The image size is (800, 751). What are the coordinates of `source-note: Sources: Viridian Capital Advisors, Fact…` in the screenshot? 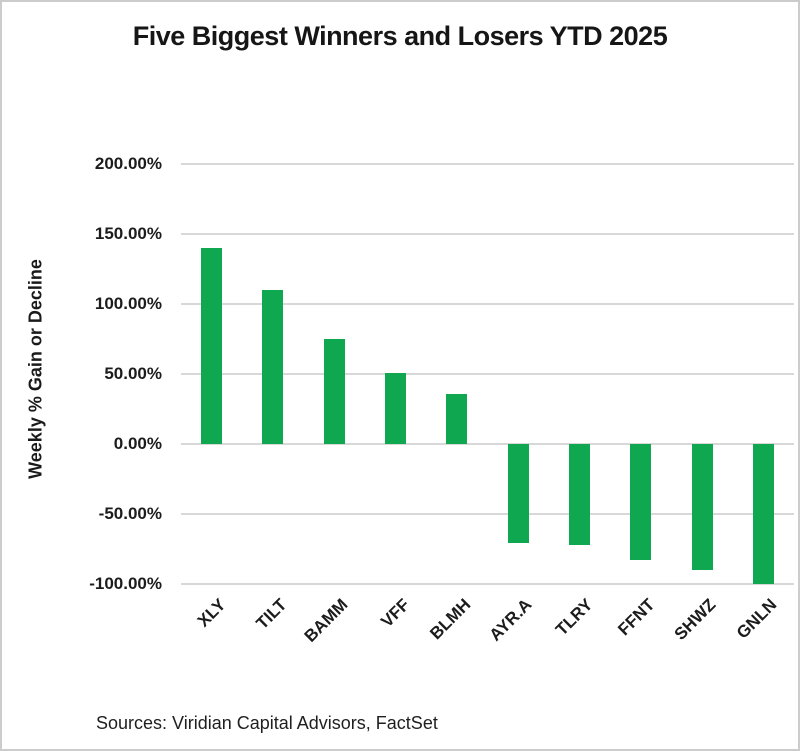 It's located at (267, 723).